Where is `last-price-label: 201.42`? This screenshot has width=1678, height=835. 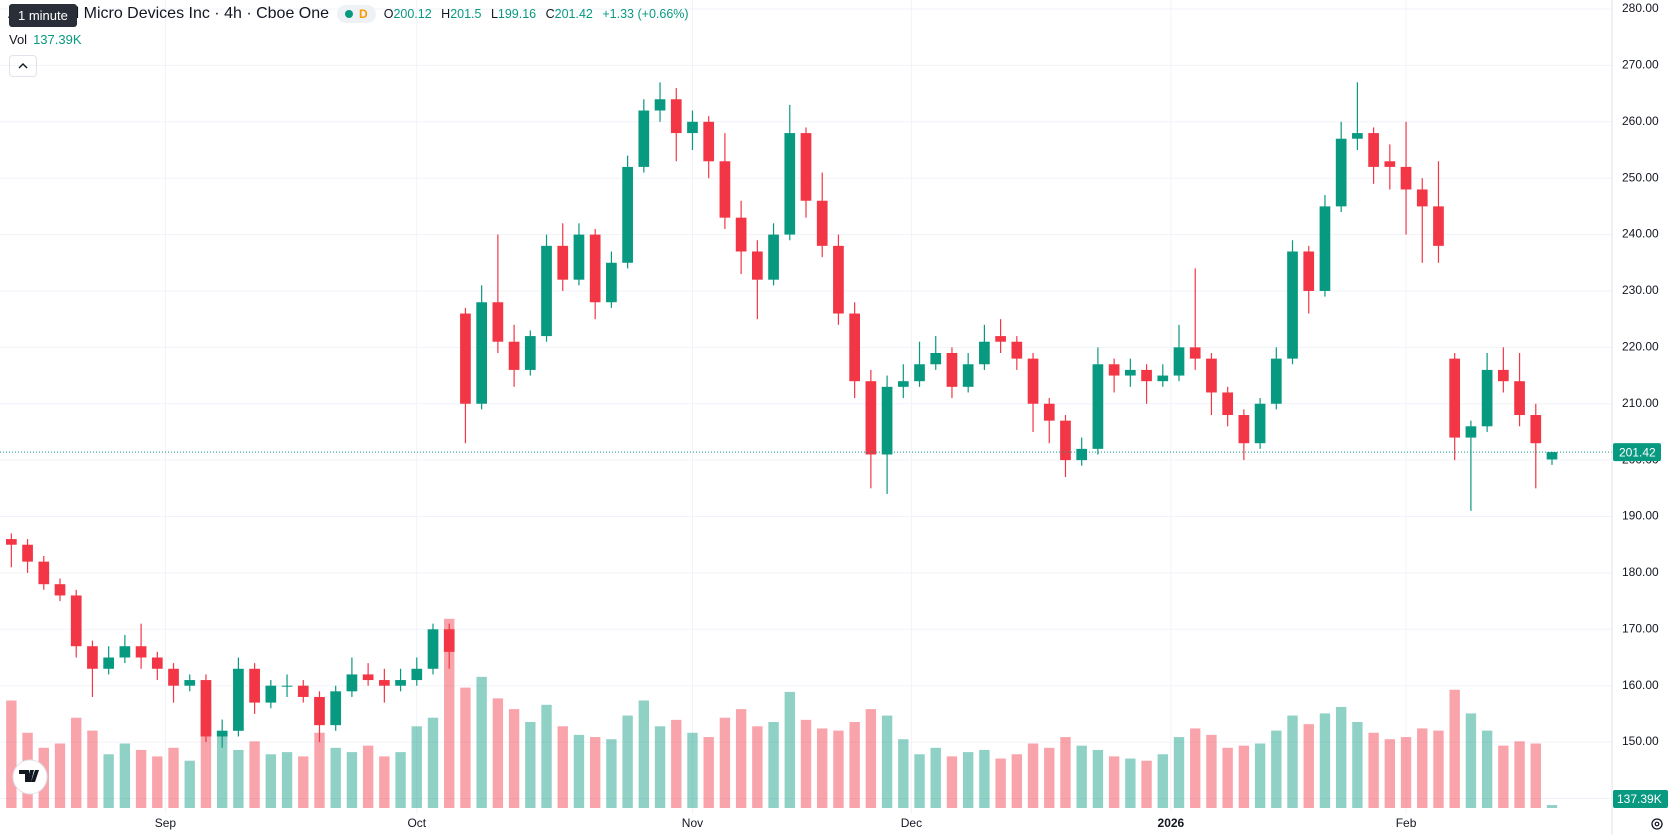
last-price-label: 201.42 is located at coordinates (1637, 452).